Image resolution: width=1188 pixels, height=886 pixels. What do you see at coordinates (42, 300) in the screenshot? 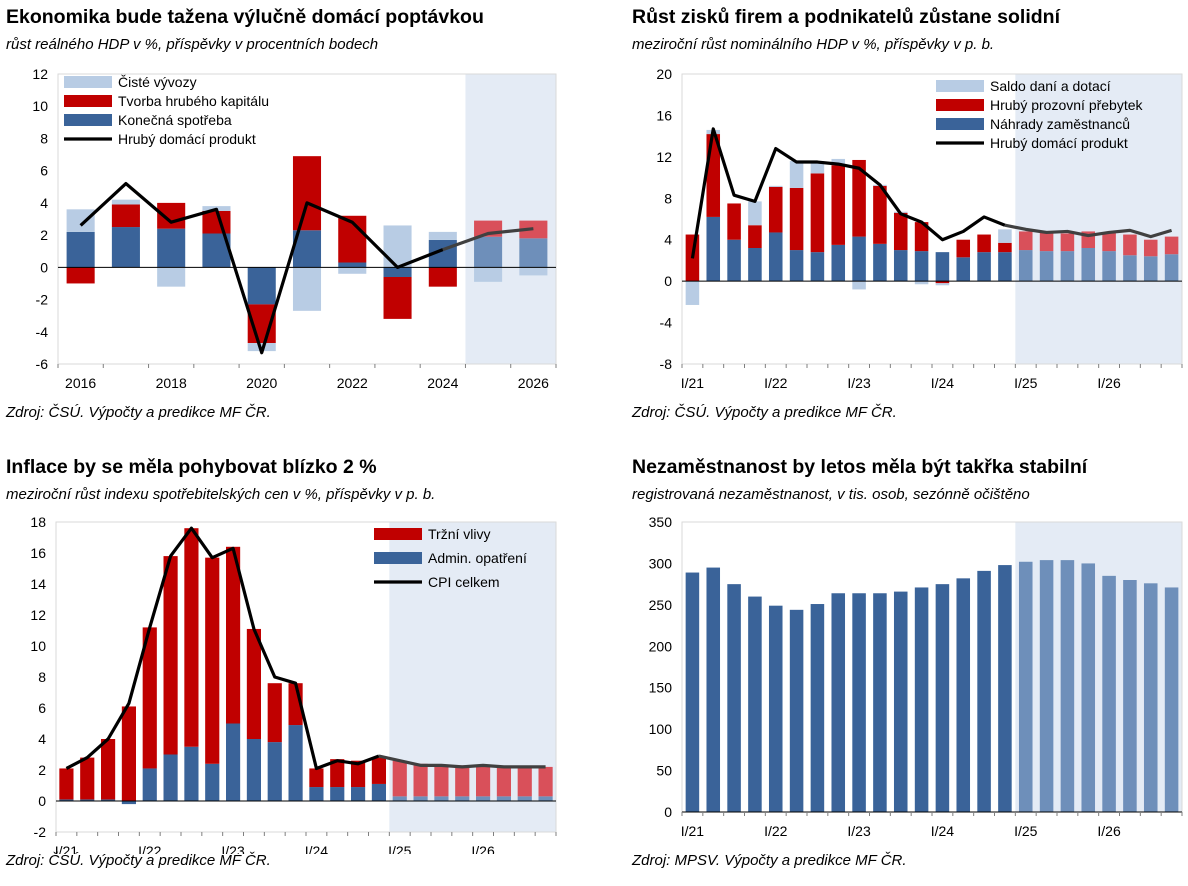
I see `y-tick-label: -2` at bounding box center [42, 300].